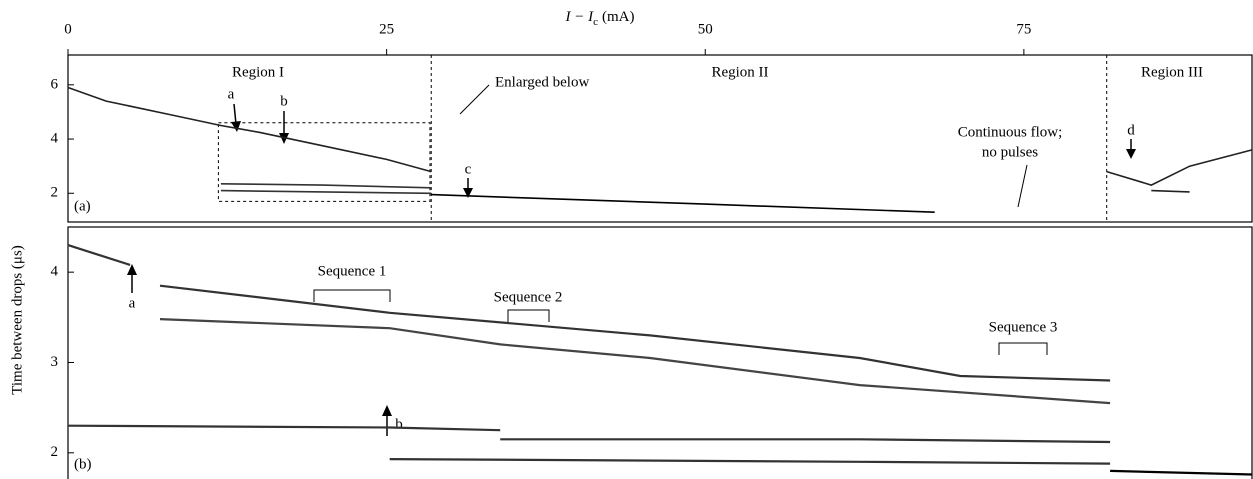 This screenshot has height=479, width=1253. What do you see at coordinates (324, 162) in the screenshot?
I see `enlarged-box` at bounding box center [324, 162].